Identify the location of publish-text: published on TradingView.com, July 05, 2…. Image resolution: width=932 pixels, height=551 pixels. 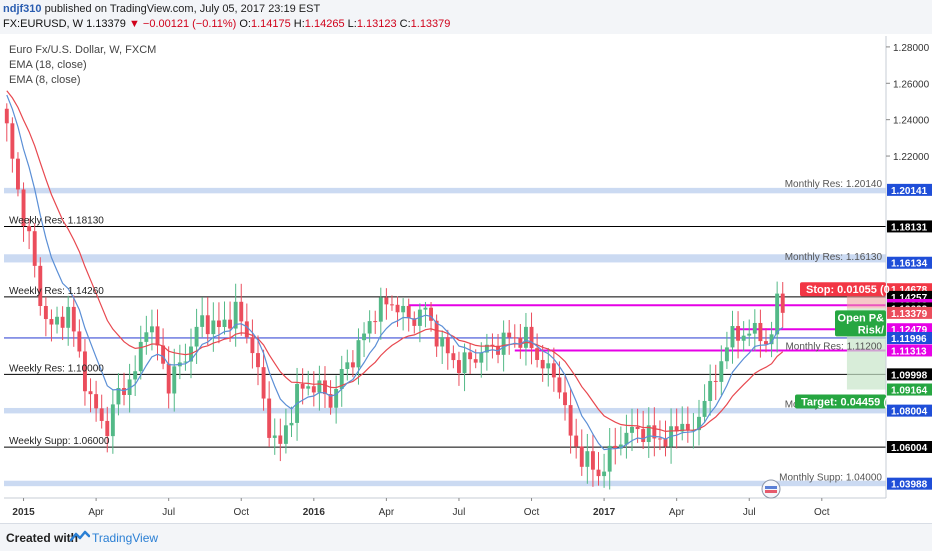
(182, 9).